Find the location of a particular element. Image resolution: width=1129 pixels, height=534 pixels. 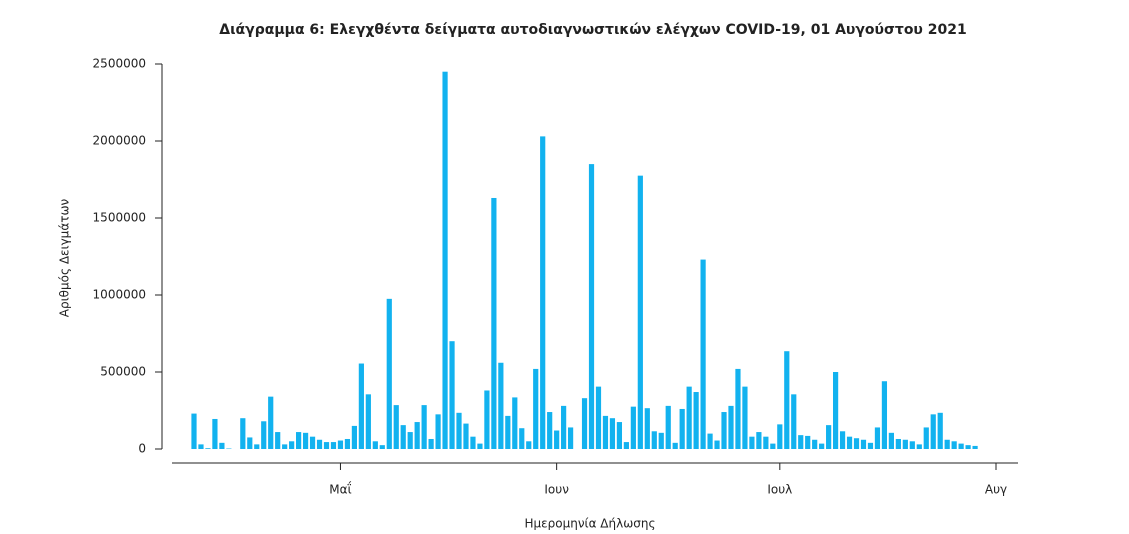

y-tick-label: 1500000 is located at coordinates (119, 218).